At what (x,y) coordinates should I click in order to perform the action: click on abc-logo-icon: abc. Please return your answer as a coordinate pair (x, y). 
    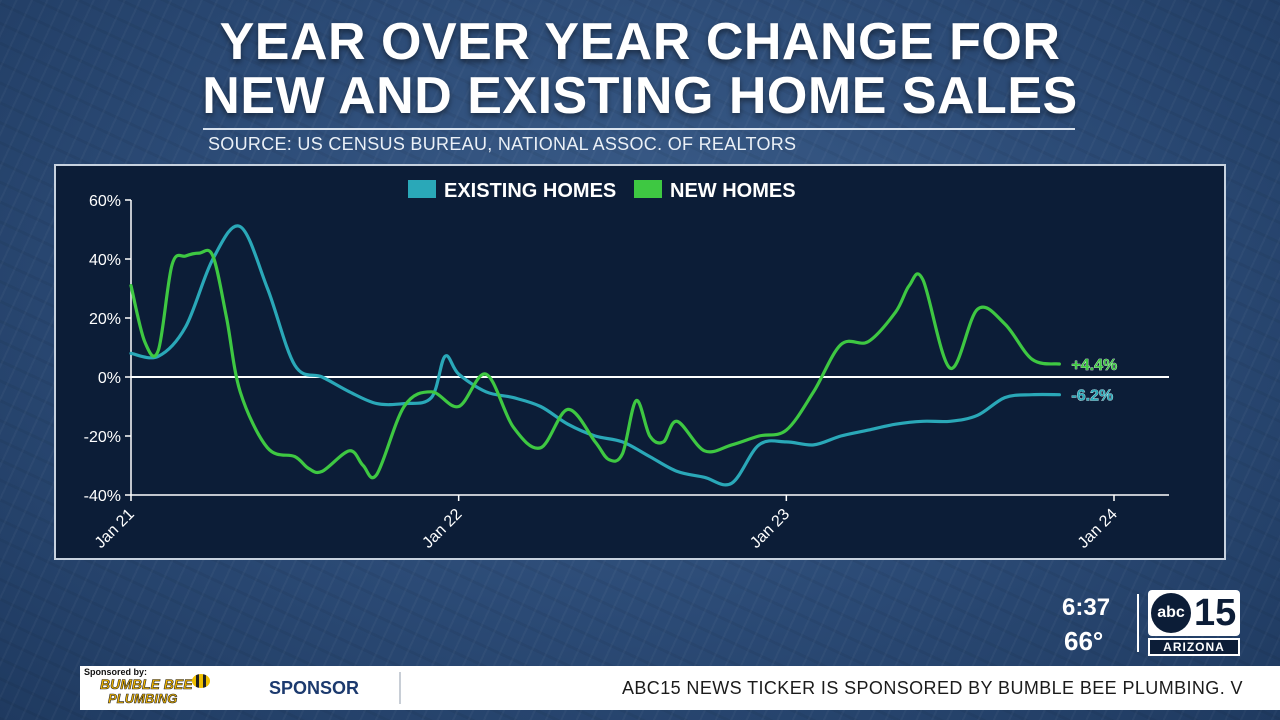
    Looking at the image, I should click on (1171, 613).